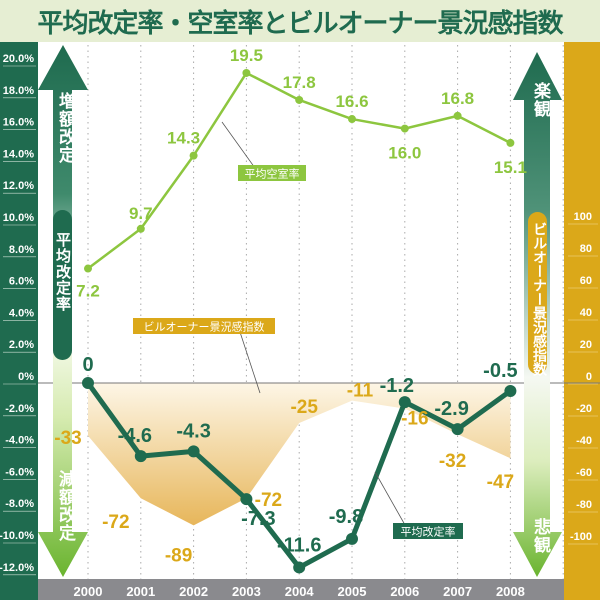 The image size is (600, 600). What do you see at coordinates (18, 154) in the screenshot?
I see `left-tick-label: 14.0%` at bounding box center [18, 154].